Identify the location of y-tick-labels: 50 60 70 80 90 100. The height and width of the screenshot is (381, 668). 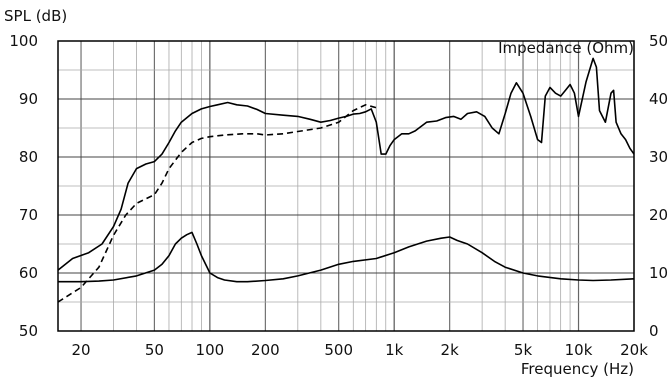
(23, 186).